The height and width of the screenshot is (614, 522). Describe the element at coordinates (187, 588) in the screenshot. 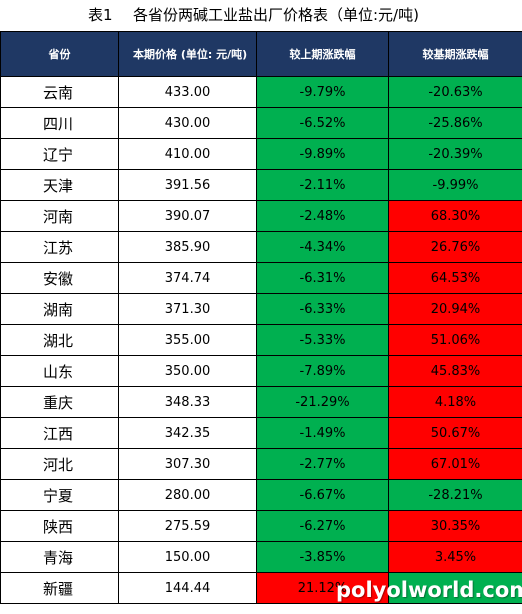

I see `price-cell: 144.44` at that location.